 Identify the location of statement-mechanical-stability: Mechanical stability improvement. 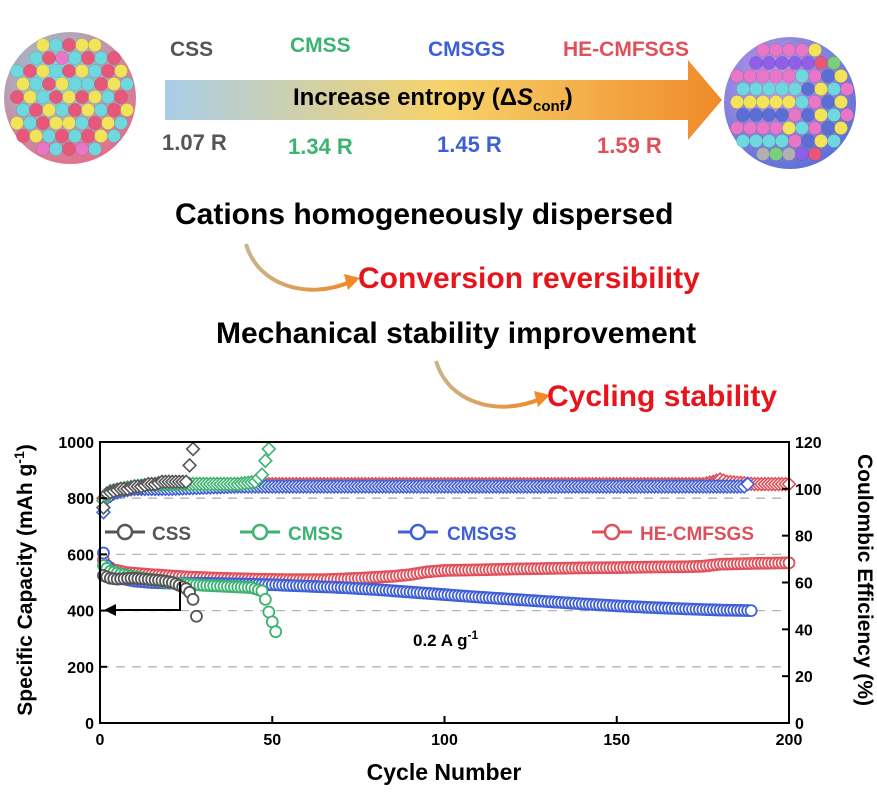
(456, 333).